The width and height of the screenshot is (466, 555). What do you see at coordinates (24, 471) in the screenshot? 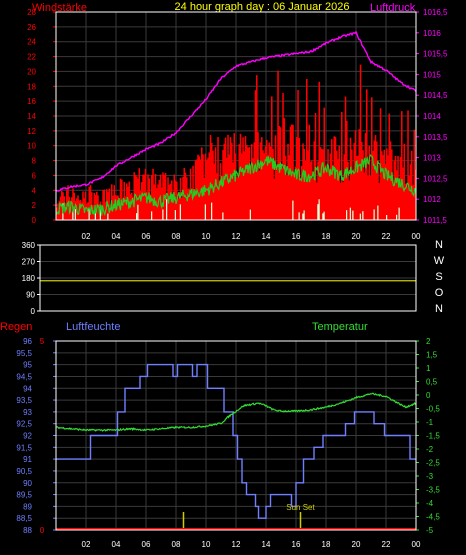
I see `humidity-tick-label: 90,5` at bounding box center [24, 471].